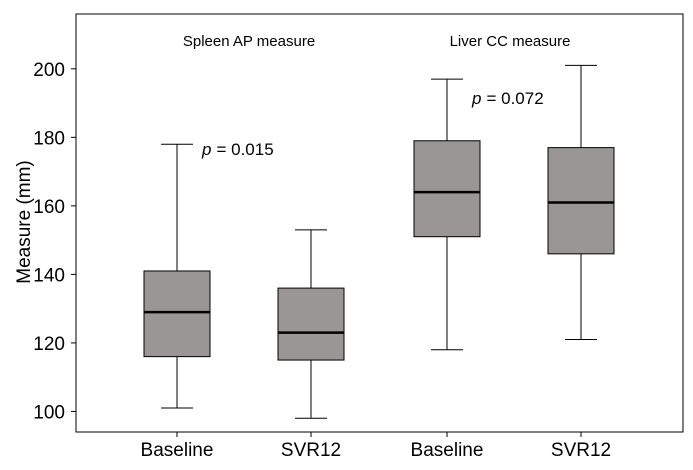 The image size is (693, 470). What do you see at coordinates (376, 446) in the screenshot?
I see `x-axis-labels: Baseline SVR12 Baseline SVR12` at bounding box center [376, 446].